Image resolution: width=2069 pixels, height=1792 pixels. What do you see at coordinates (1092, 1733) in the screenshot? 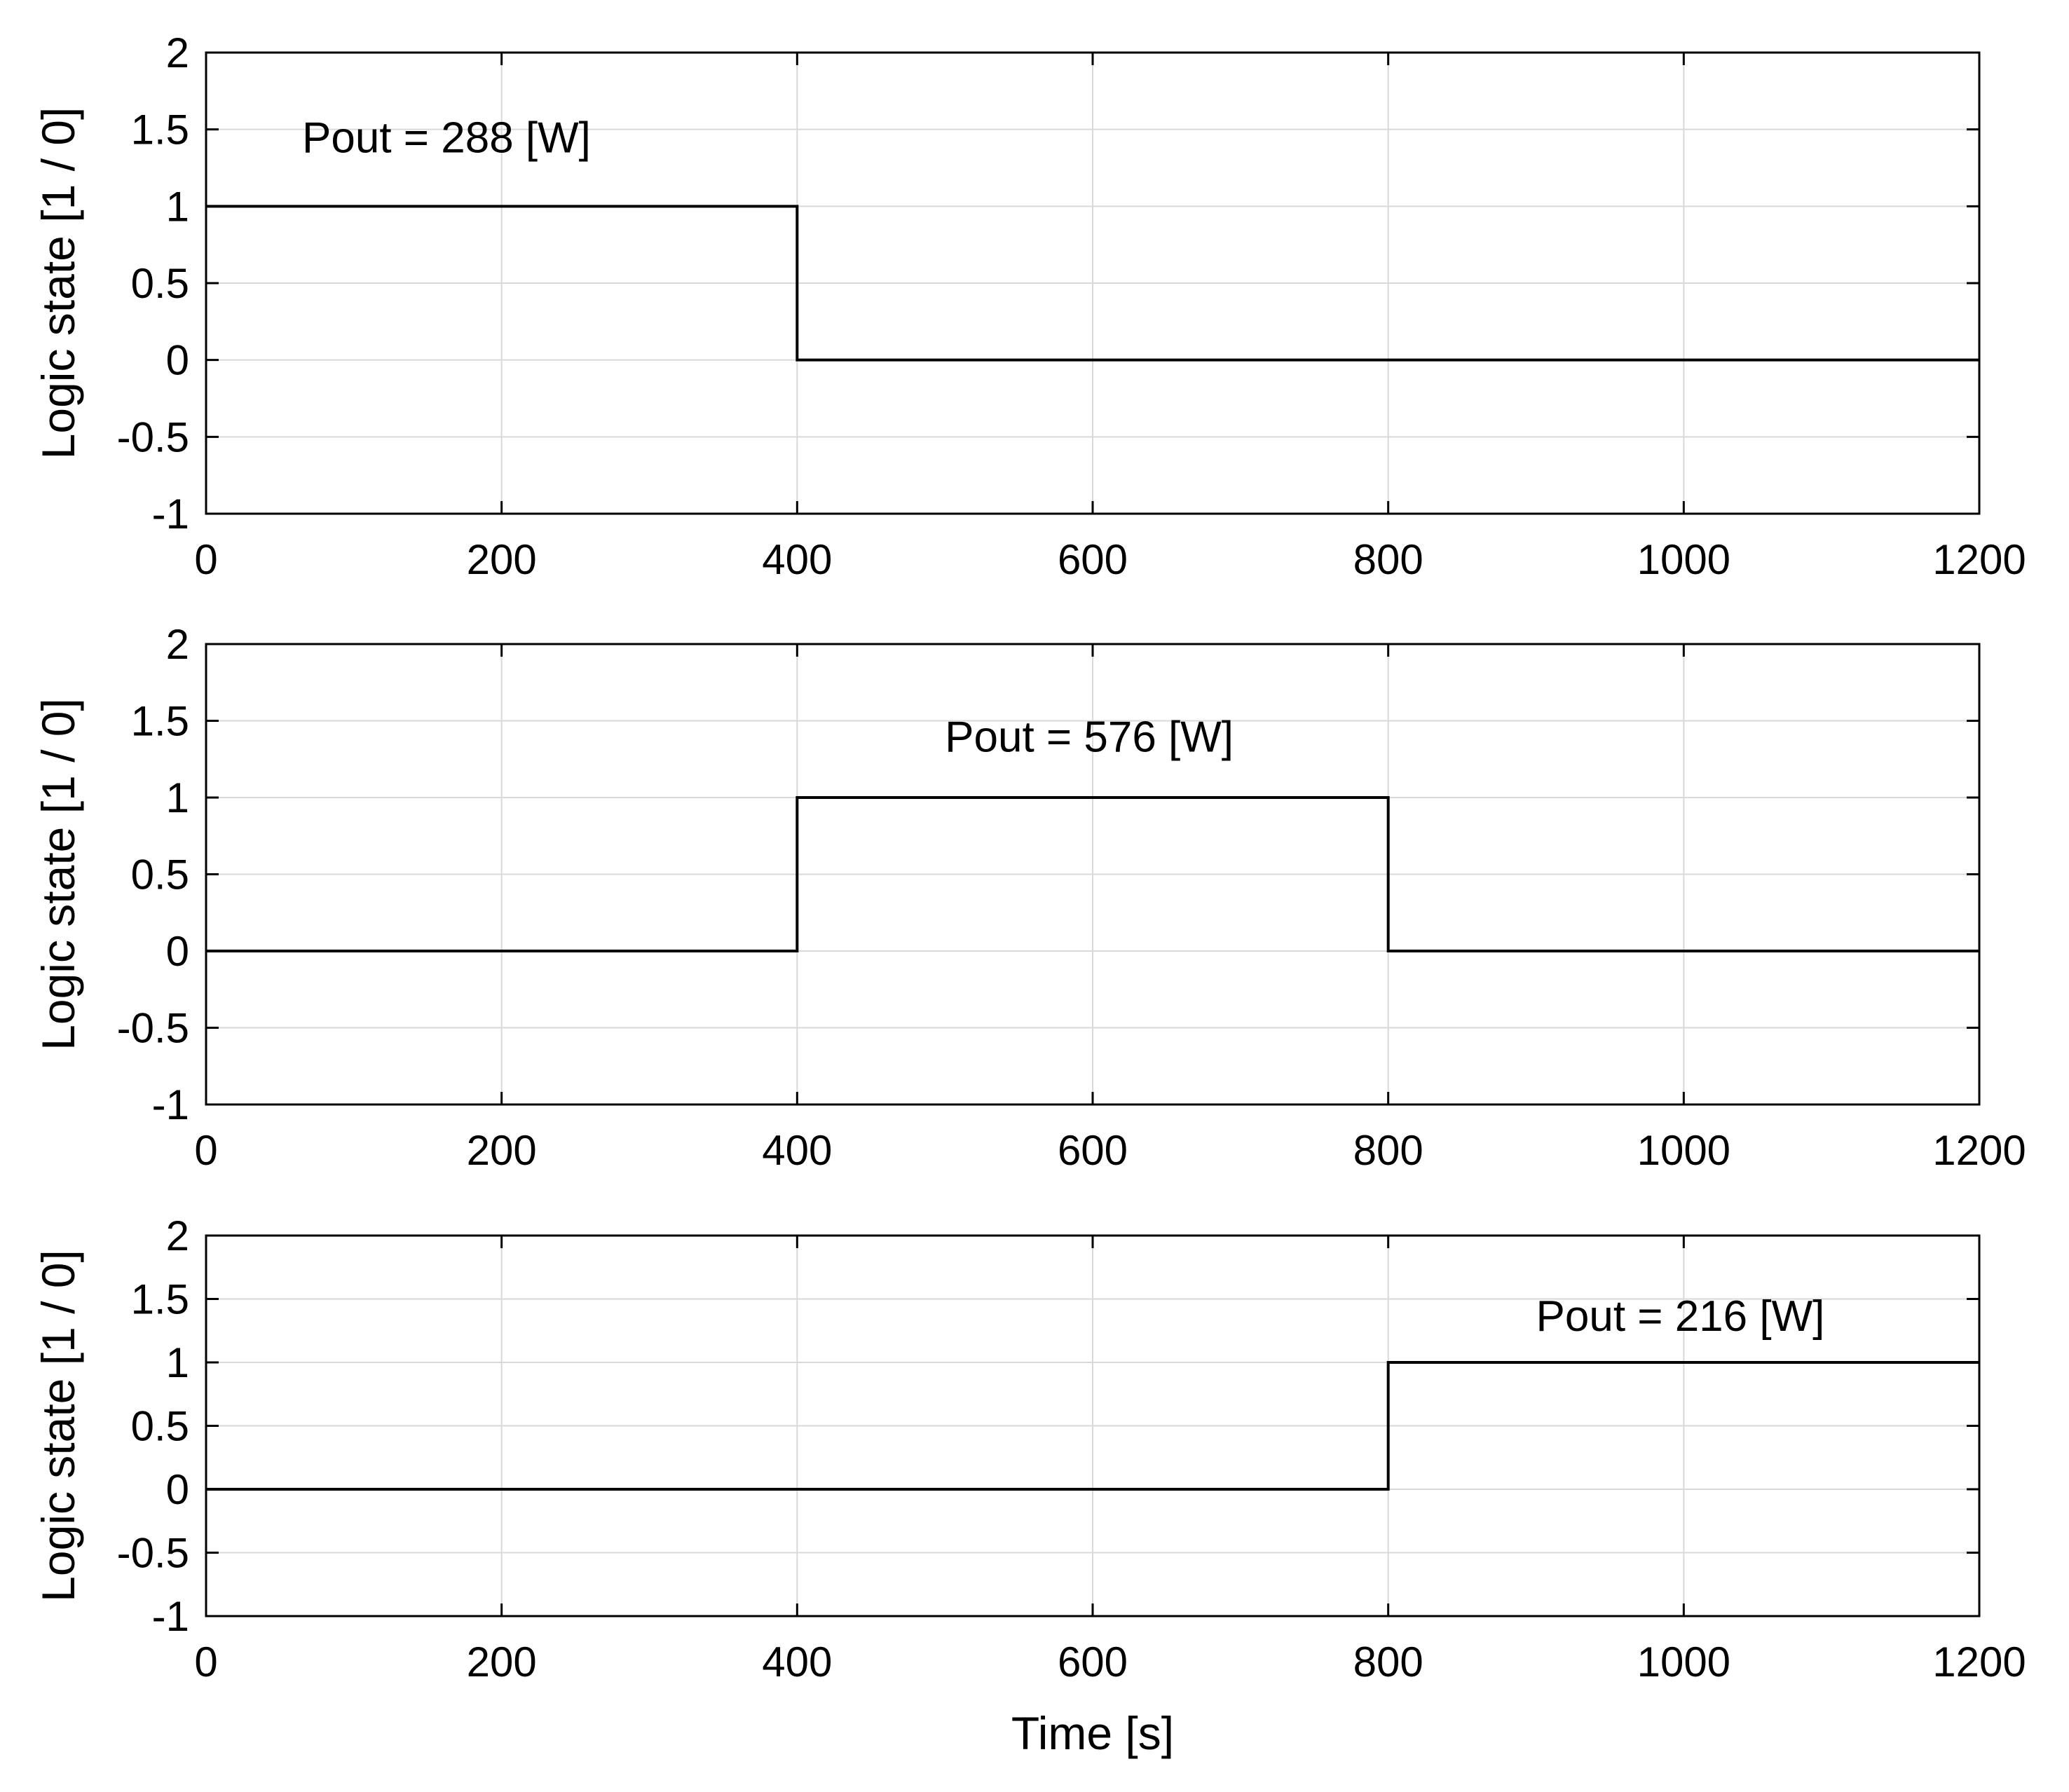
I see `x-axis-title: Time [s]` at bounding box center [1092, 1733].